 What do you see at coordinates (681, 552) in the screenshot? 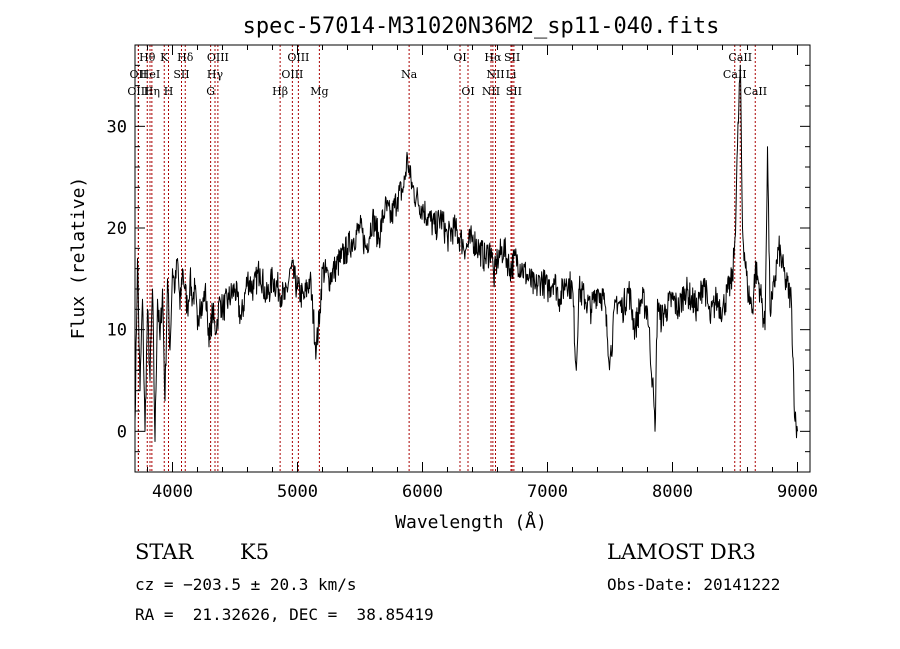
I see `survey-name: LAMOST DR3` at bounding box center [681, 552].